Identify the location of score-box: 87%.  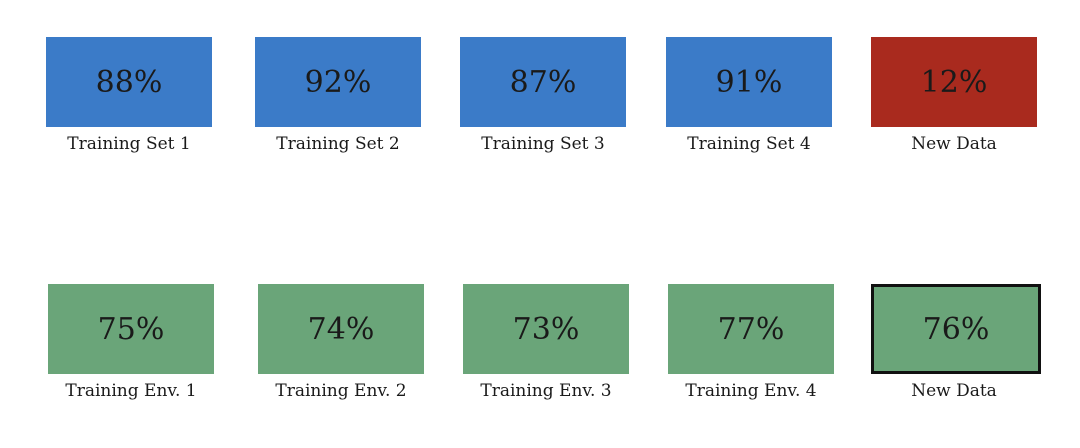
(543, 82).